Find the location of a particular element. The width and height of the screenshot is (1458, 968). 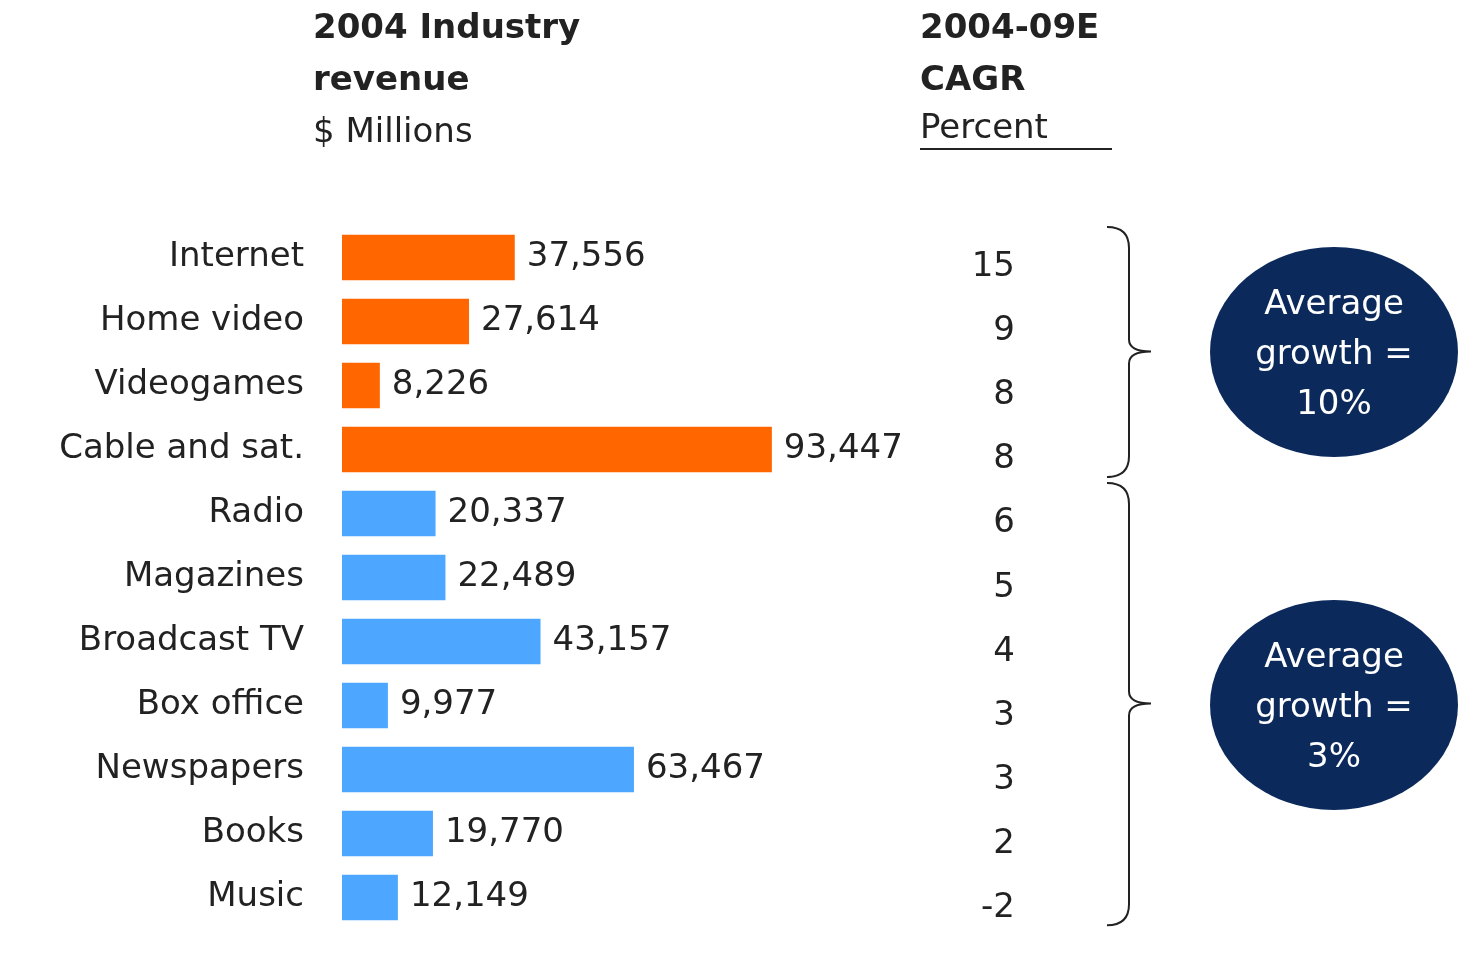

y-tick-label: Broadcast TV is located at coordinates (191, 638).